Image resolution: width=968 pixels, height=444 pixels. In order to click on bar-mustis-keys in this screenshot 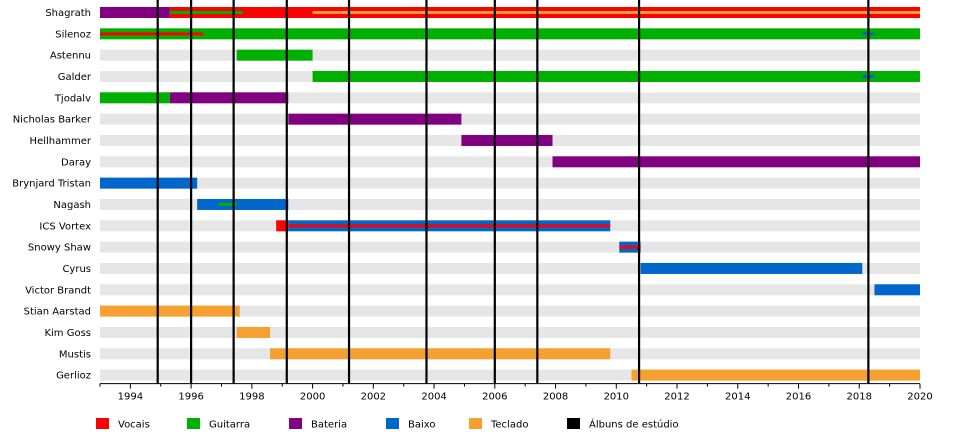, I will do `click(440, 354)`.